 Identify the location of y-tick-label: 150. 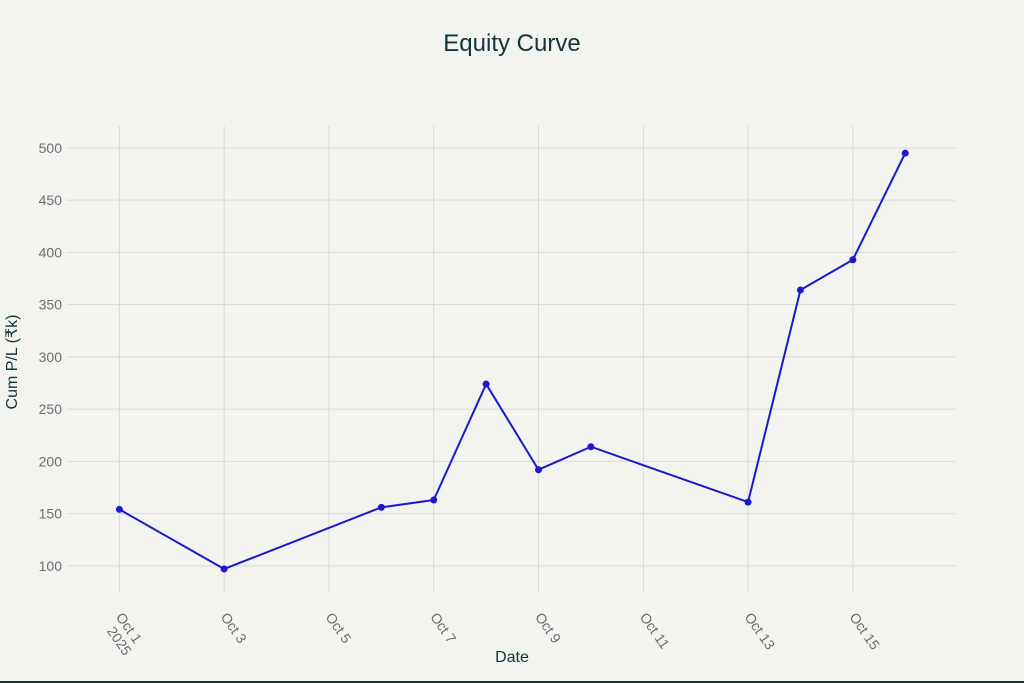
(51, 514).